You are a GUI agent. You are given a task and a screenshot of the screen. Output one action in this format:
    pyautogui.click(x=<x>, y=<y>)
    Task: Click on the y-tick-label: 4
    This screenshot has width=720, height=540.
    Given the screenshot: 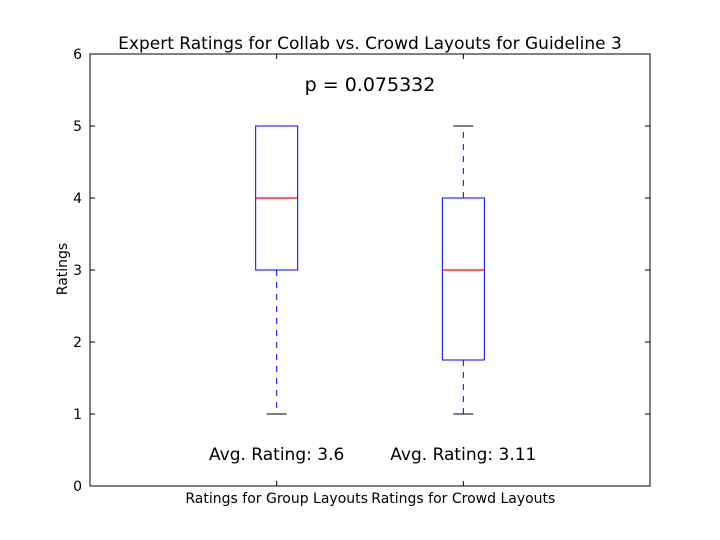 What is the action you would take?
    pyautogui.click(x=77, y=199)
    